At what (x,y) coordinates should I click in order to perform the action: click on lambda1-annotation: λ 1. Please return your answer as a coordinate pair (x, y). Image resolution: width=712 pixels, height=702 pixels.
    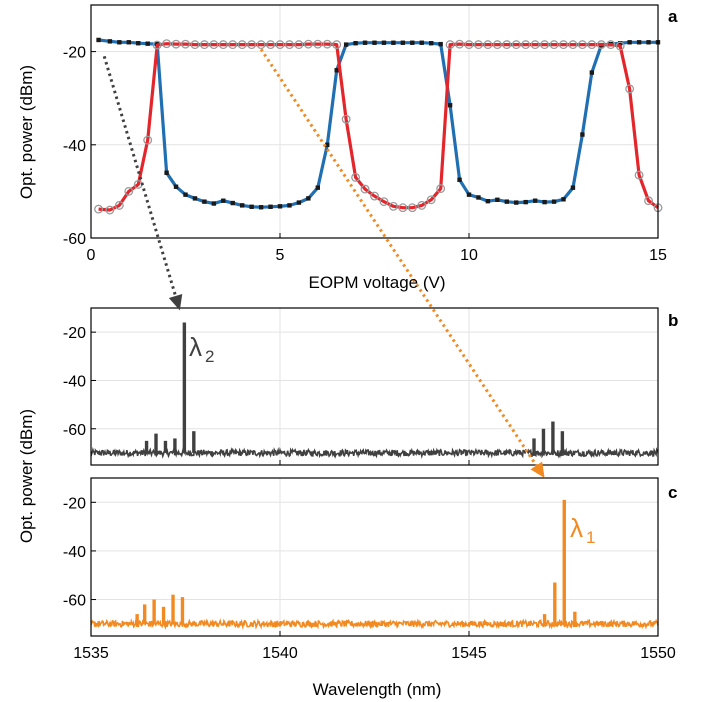
    Looking at the image, I should click on (582, 530).